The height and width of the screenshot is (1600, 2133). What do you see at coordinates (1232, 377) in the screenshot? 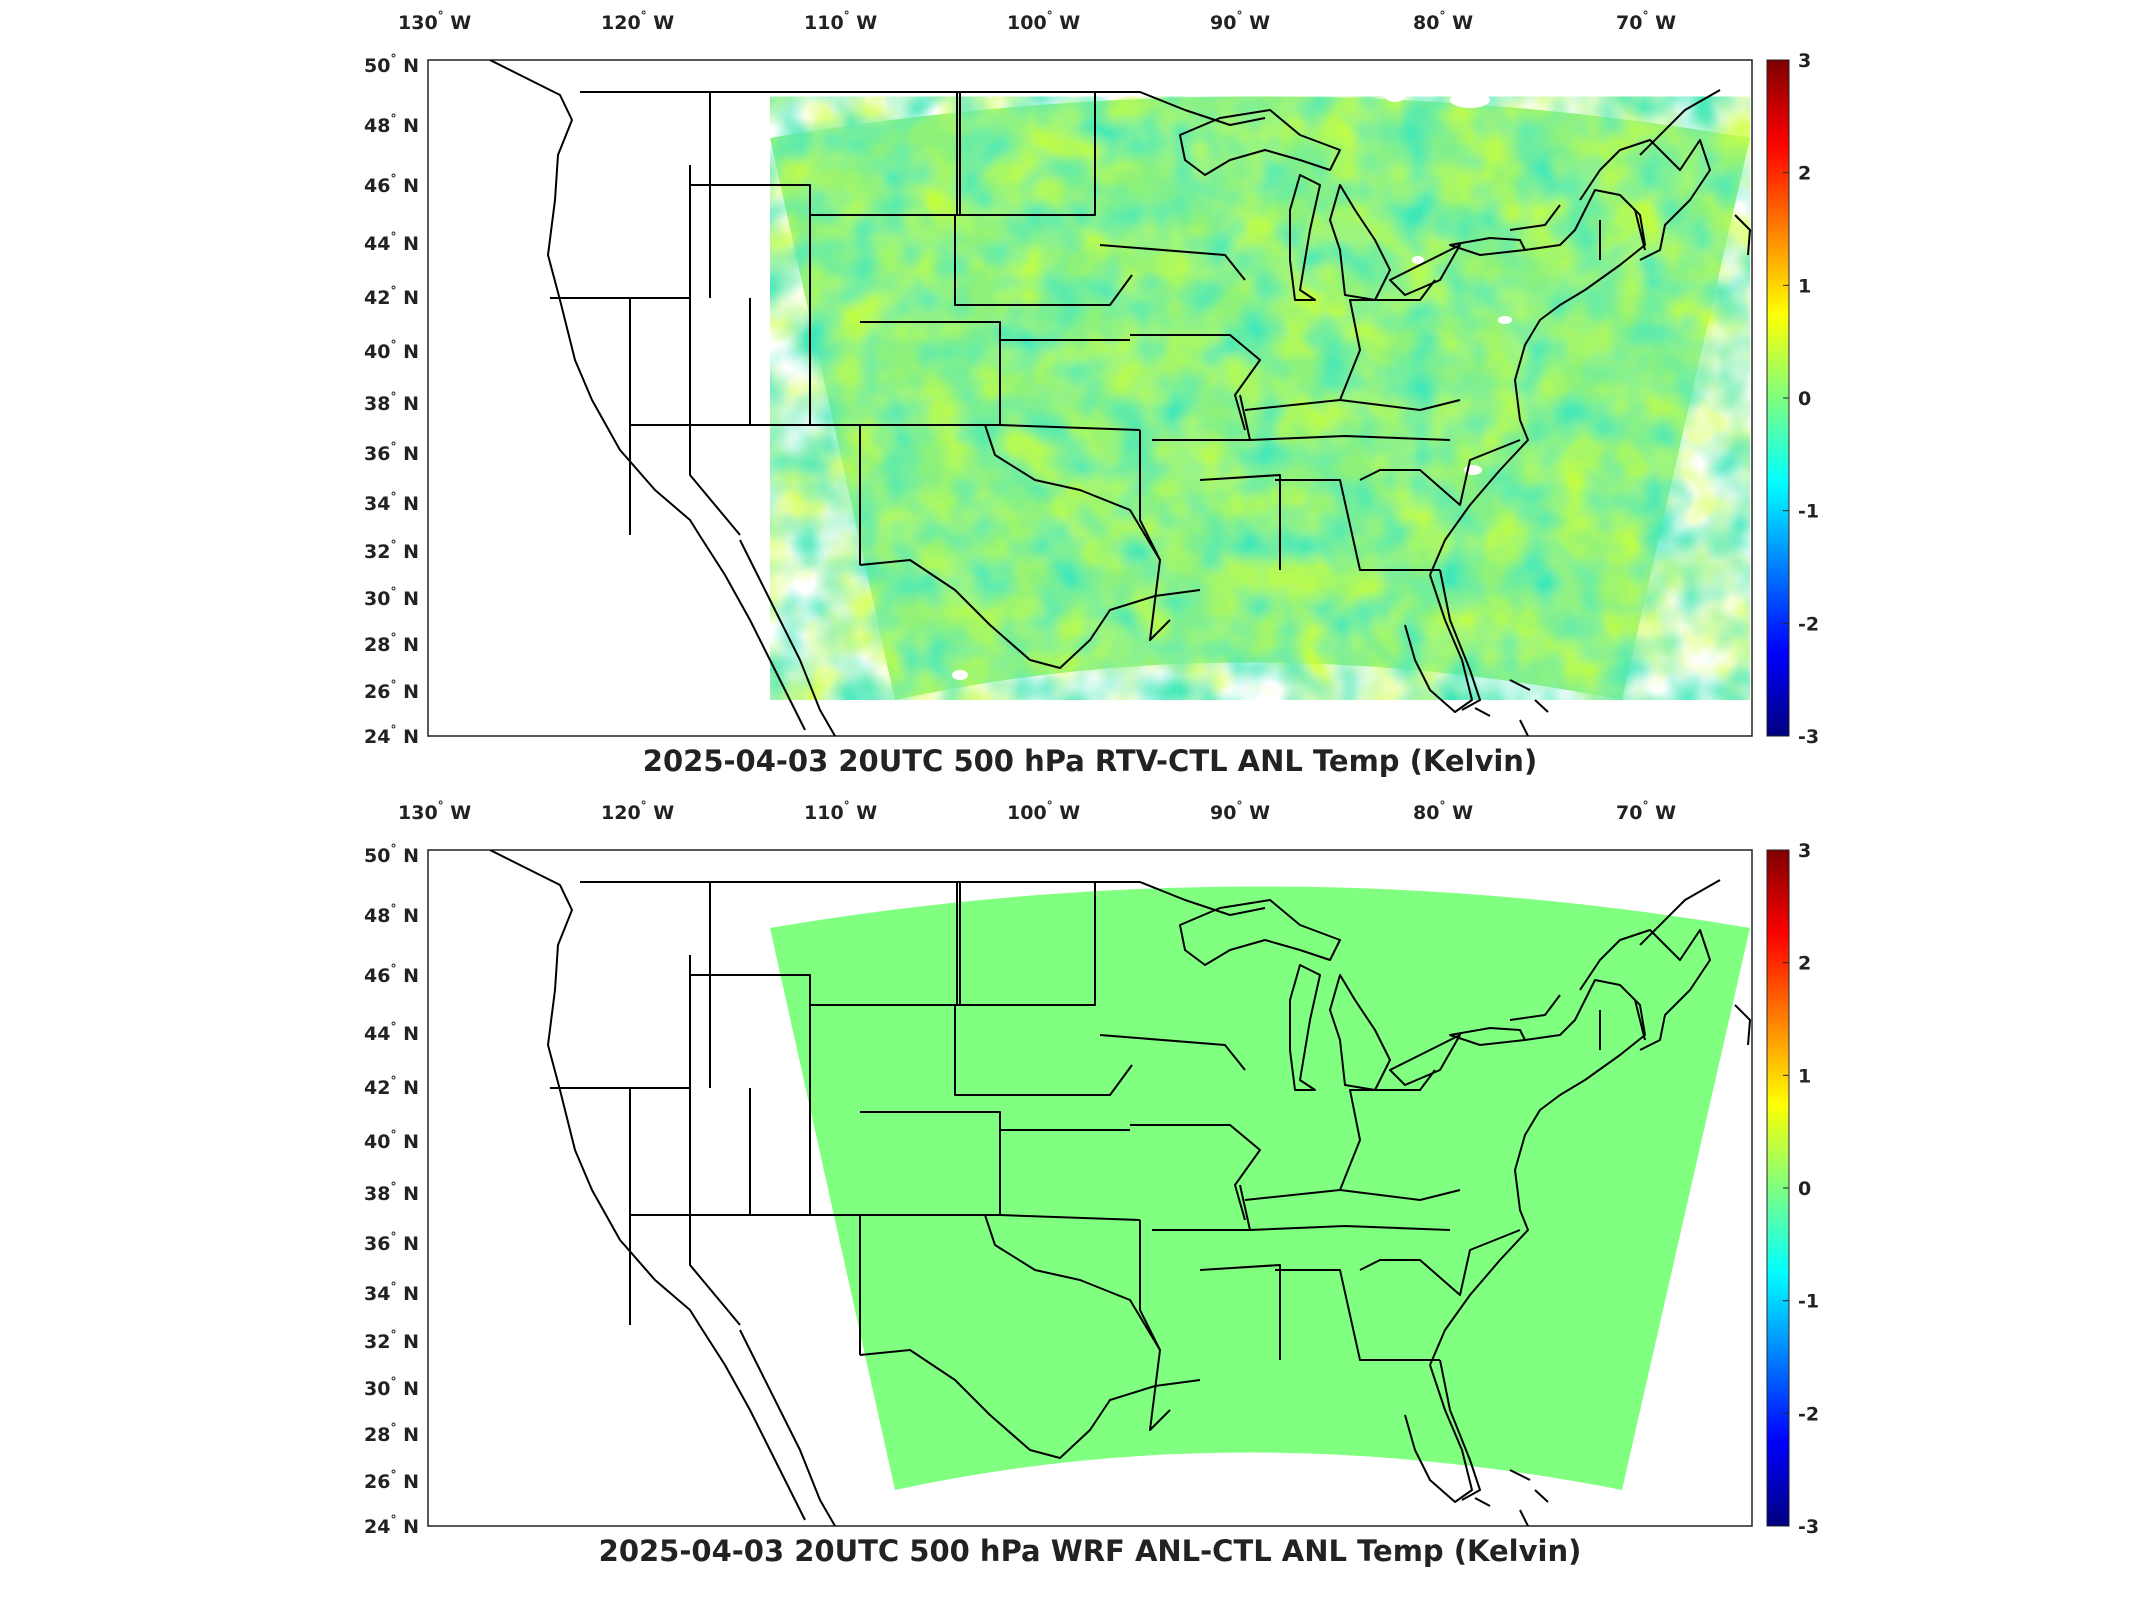
I see `missing-data-spots` at bounding box center [1232, 377].